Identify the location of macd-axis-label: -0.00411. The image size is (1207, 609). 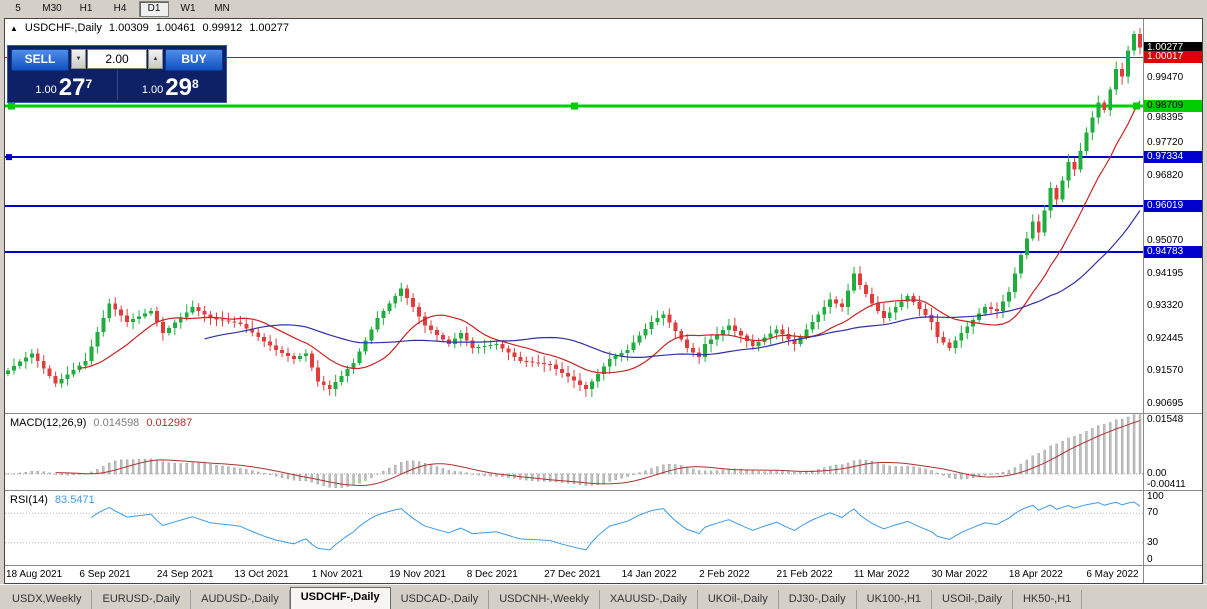
(1166, 484).